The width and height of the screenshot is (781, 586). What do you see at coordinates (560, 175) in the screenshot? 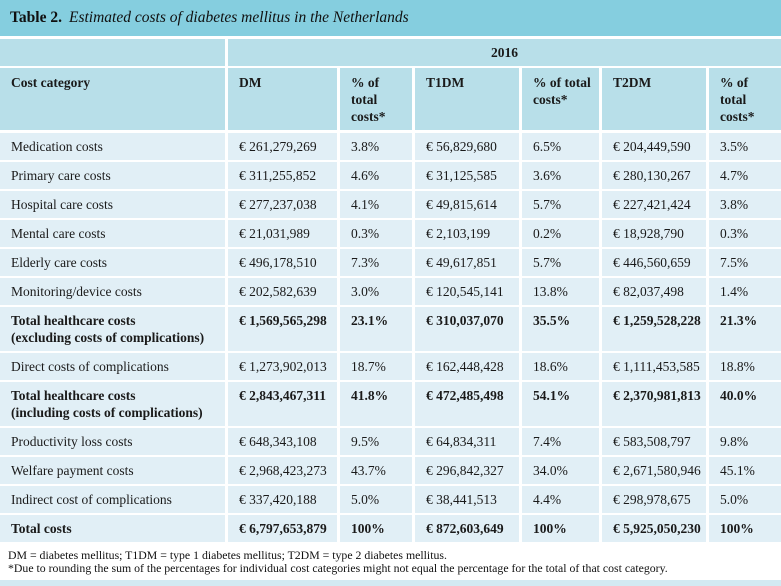
I see `t1dm-percent: 3.6%` at bounding box center [560, 175].